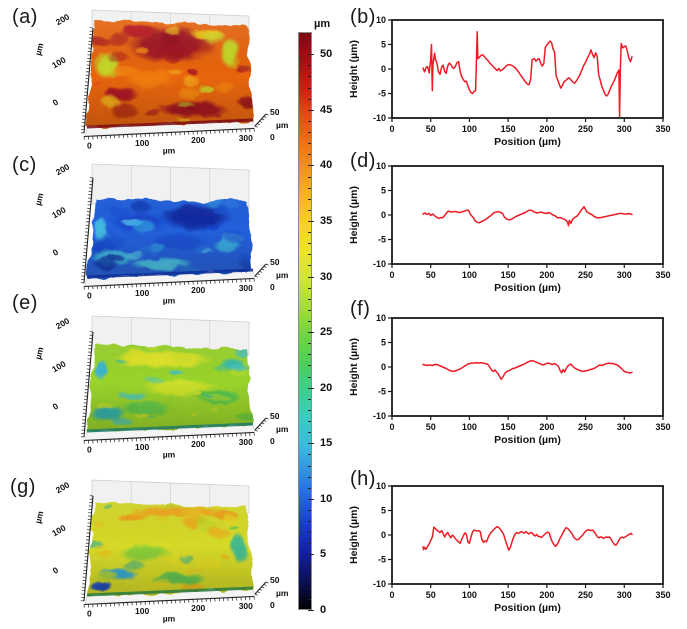 The width and height of the screenshot is (687, 629). What do you see at coordinates (25, 303) in the screenshot?
I see `panel-label-e: (e)` at bounding box center [25, 303].